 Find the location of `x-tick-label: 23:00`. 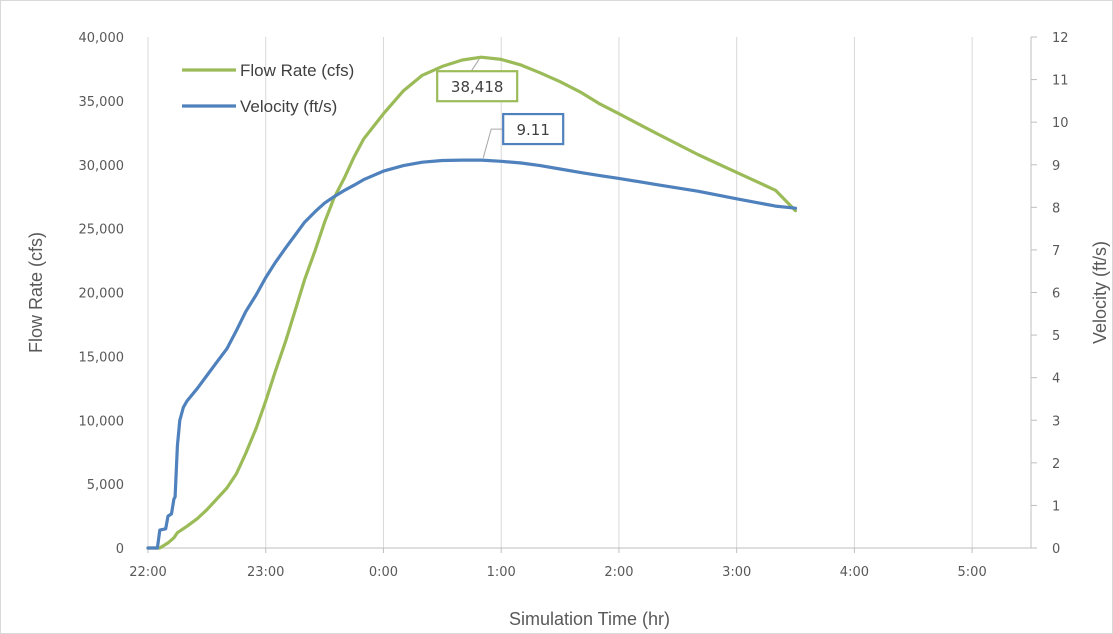

x-tick-label: 23:00 is located at coordinates (265, 572).